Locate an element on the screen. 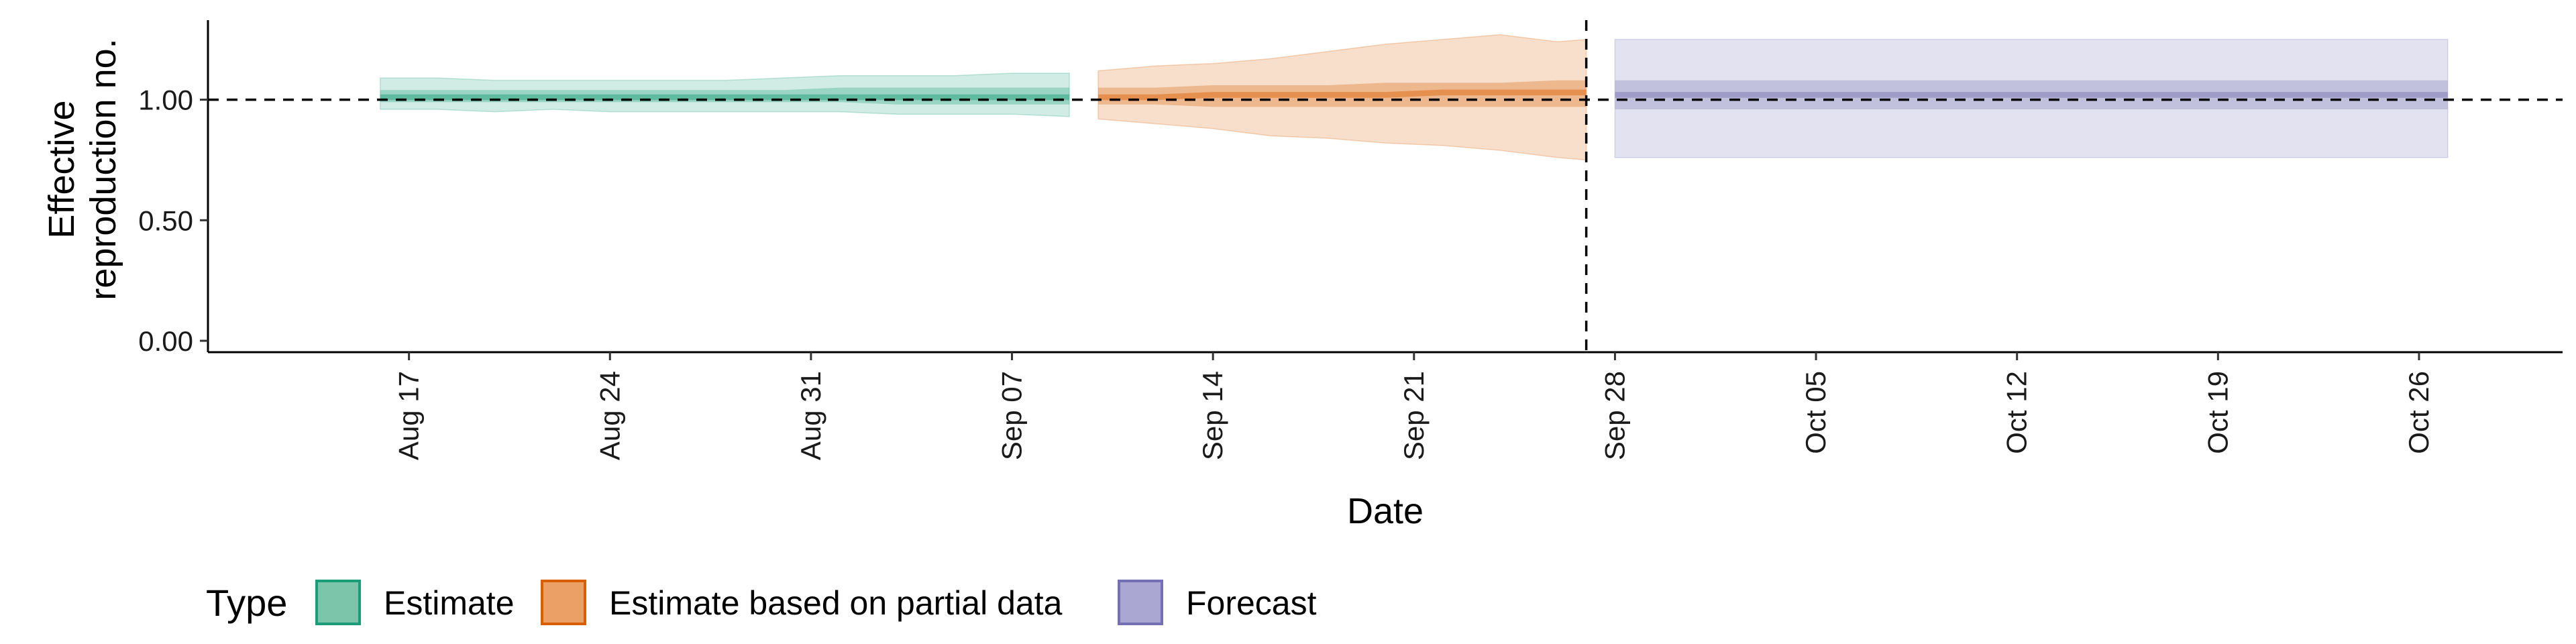  band-50-forecast is located at coordinates (2031, 94).